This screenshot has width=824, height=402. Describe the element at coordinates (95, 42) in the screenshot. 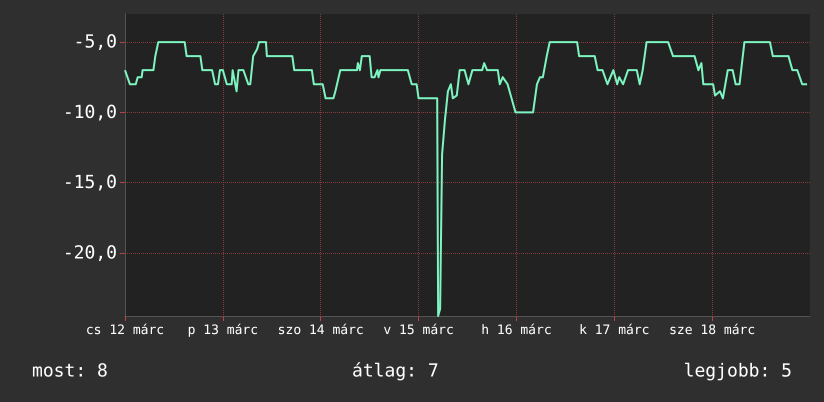

I see `y-tick-label: -5,0` at that location.